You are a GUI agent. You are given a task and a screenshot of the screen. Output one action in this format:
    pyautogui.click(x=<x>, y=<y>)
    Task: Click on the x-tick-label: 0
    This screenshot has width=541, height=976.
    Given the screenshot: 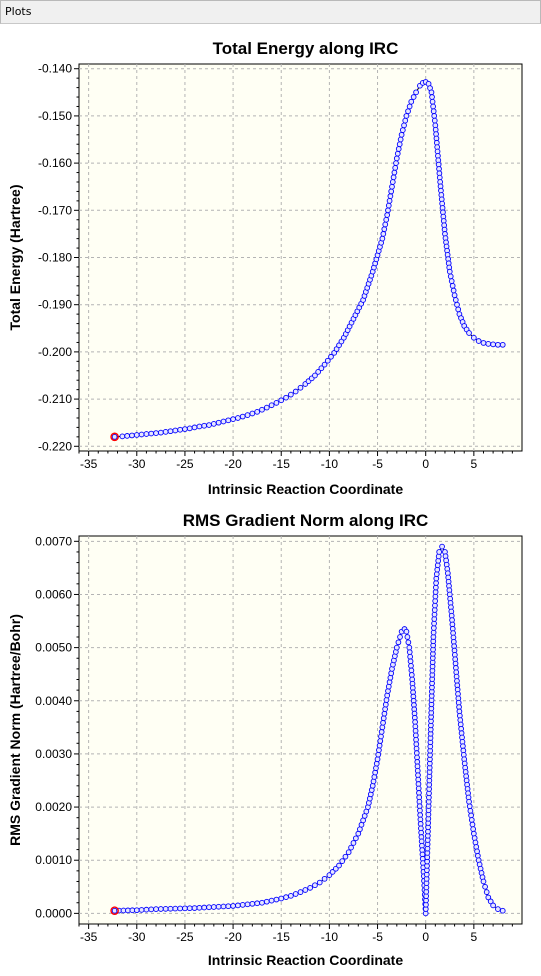 What is the action you would take?
    pyautogui.click(x=425, y=464)
    